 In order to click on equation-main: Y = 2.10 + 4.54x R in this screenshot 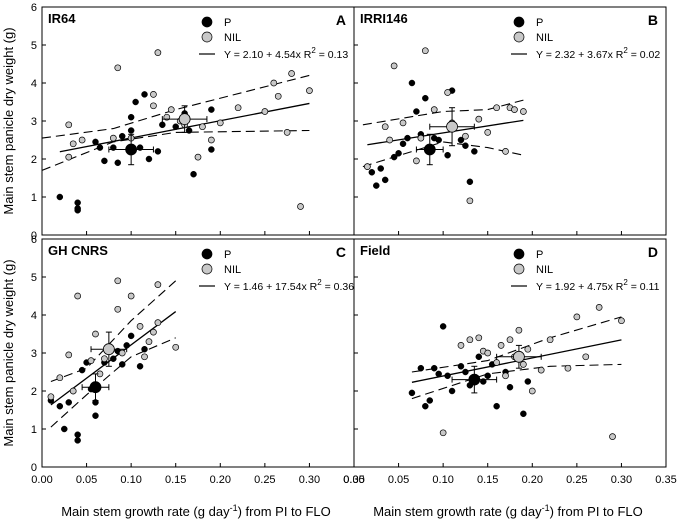, I will do `click(268, 55)`.